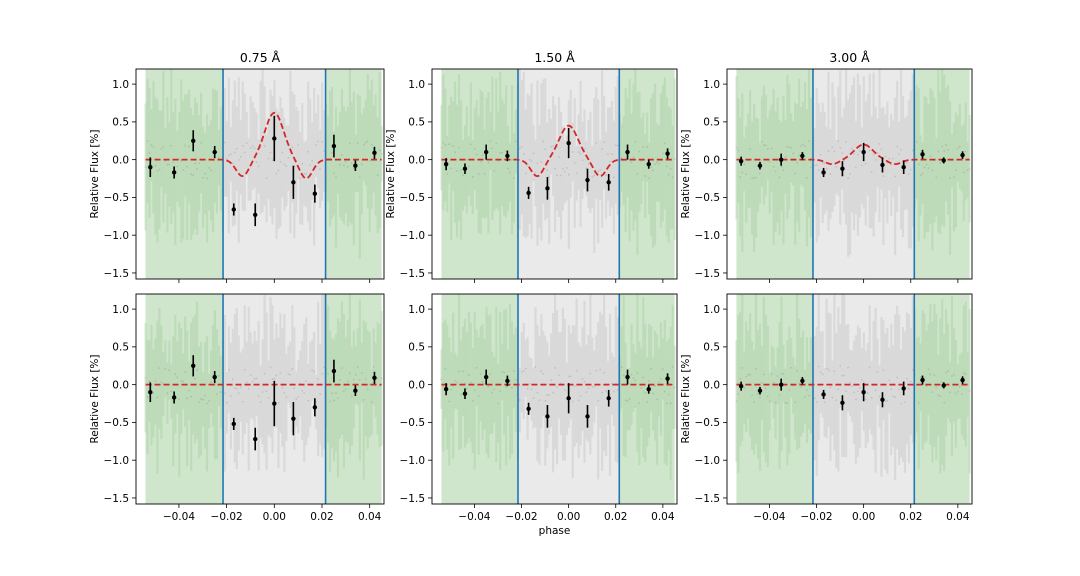  I want to click on x-axis, so click(569, 281).